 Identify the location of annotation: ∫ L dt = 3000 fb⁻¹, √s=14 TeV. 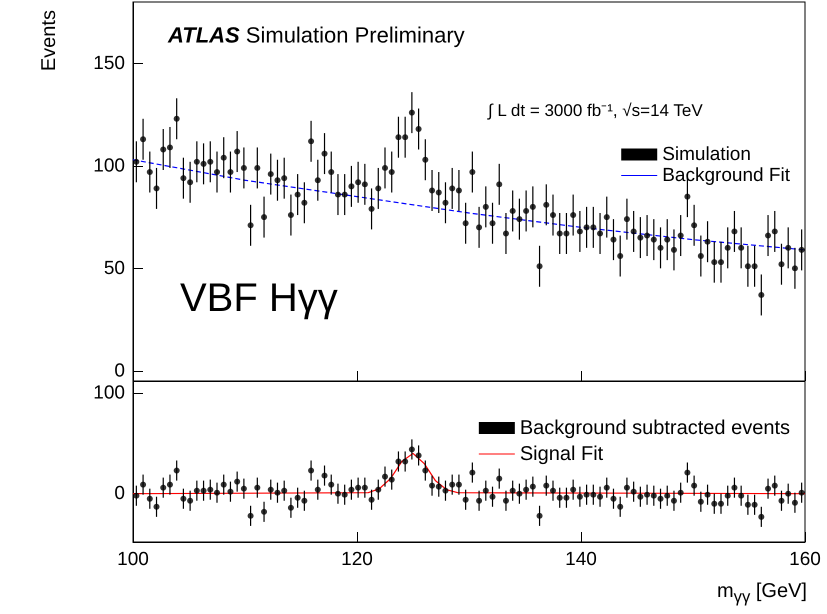
(595, 110).